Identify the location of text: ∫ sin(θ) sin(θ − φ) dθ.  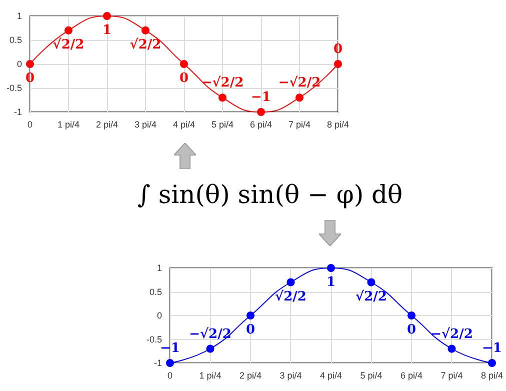
(270, 195).